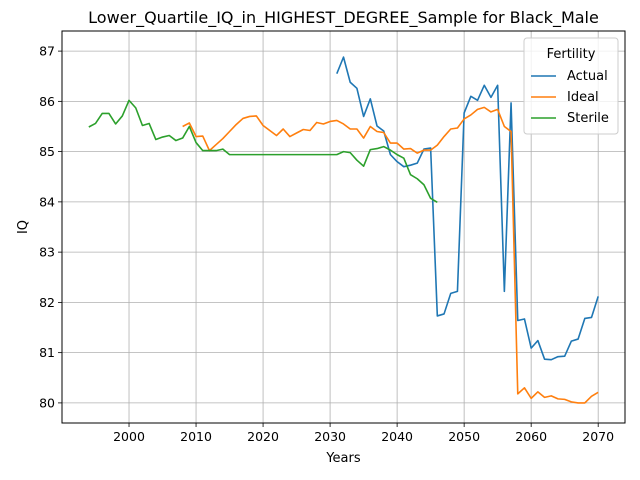  I want to click on y-tick-label: 87, so click(47, 51).